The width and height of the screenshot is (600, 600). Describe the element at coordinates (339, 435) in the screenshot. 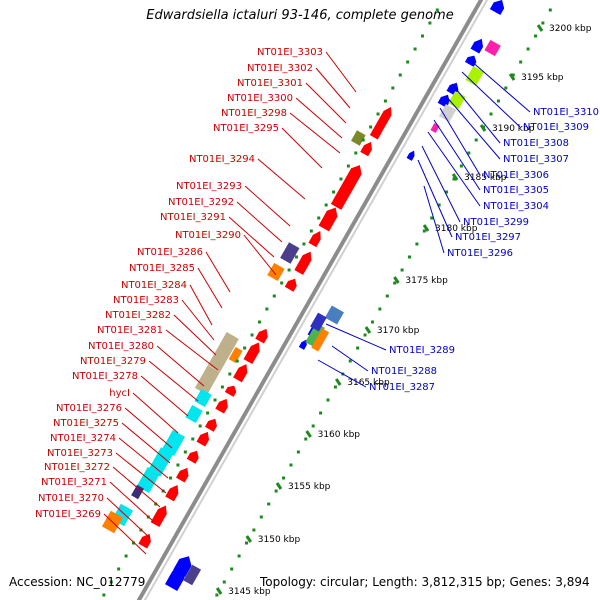

I see `scale-tick-label: 3160 kbp` at that location.